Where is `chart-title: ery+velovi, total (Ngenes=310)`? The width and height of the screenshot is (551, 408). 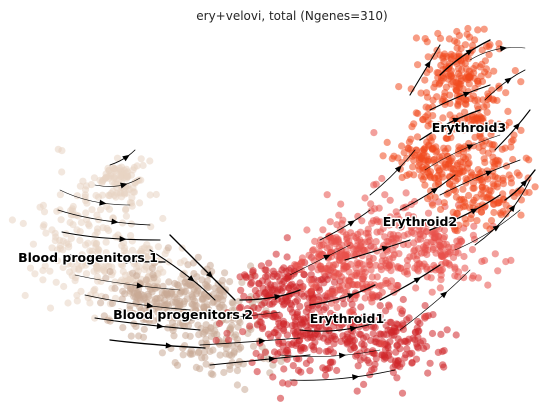
chart-title: ery+velovi, total (Ngenes=310) is located at coordinates (292, 16).